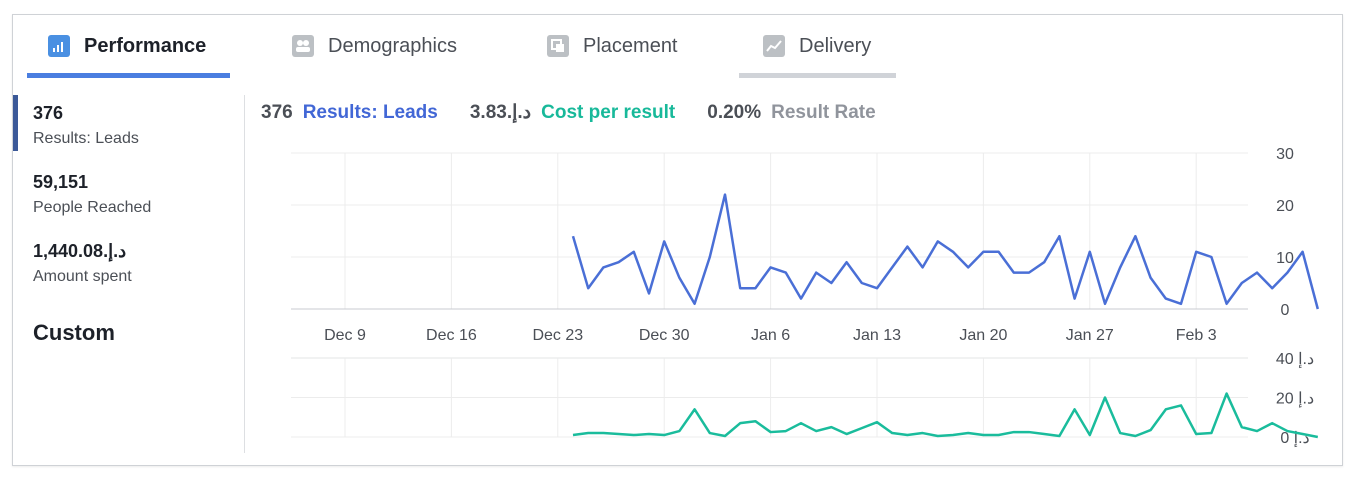 The width and height of the screenshot is (1355, 481). What do you see at coordinates (1196, 335) in the screenshot?
I see `x-tick-label: Feb 3` at bounding box center [1196, 335].